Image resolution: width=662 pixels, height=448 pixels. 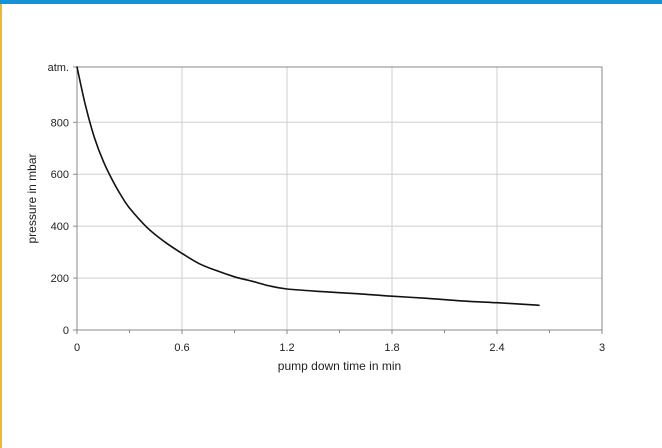 What do you see at coordinates (58, 199) in the screenshot?
I see `y-tick-labels: 0 200 400 600 800 atm.` at bounding box center [58, 199].